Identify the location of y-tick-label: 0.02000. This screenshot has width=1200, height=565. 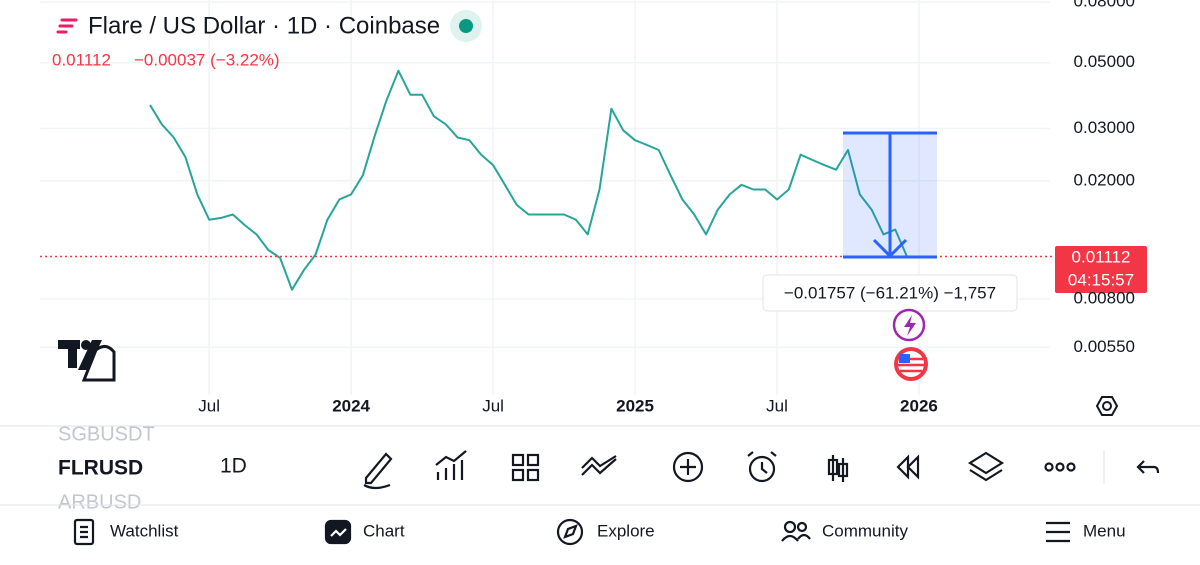
(1104, 179).